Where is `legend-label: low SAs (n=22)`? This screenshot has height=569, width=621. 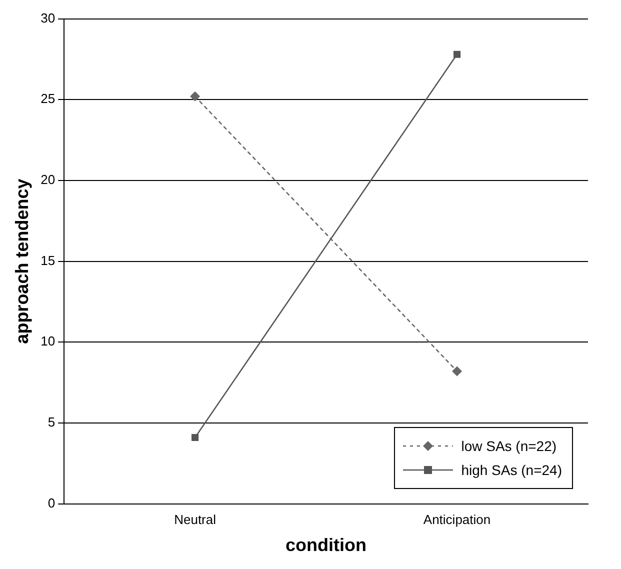 legend-label: low SAs (n=22) is located at coordinates (509, 446).